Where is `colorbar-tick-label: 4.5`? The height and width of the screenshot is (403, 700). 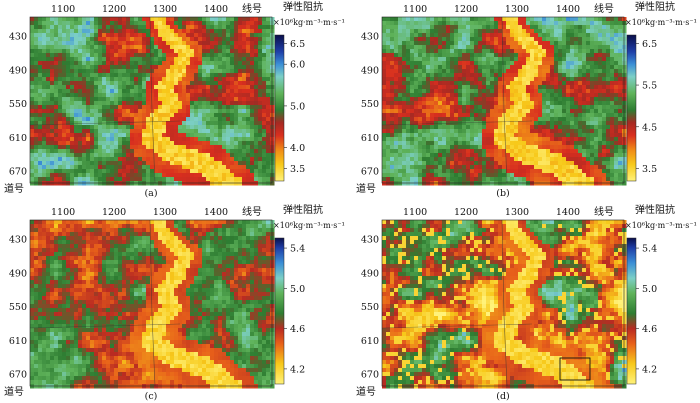 colorbar-tick-label: 4.5 is located at coordinates (649, 127).